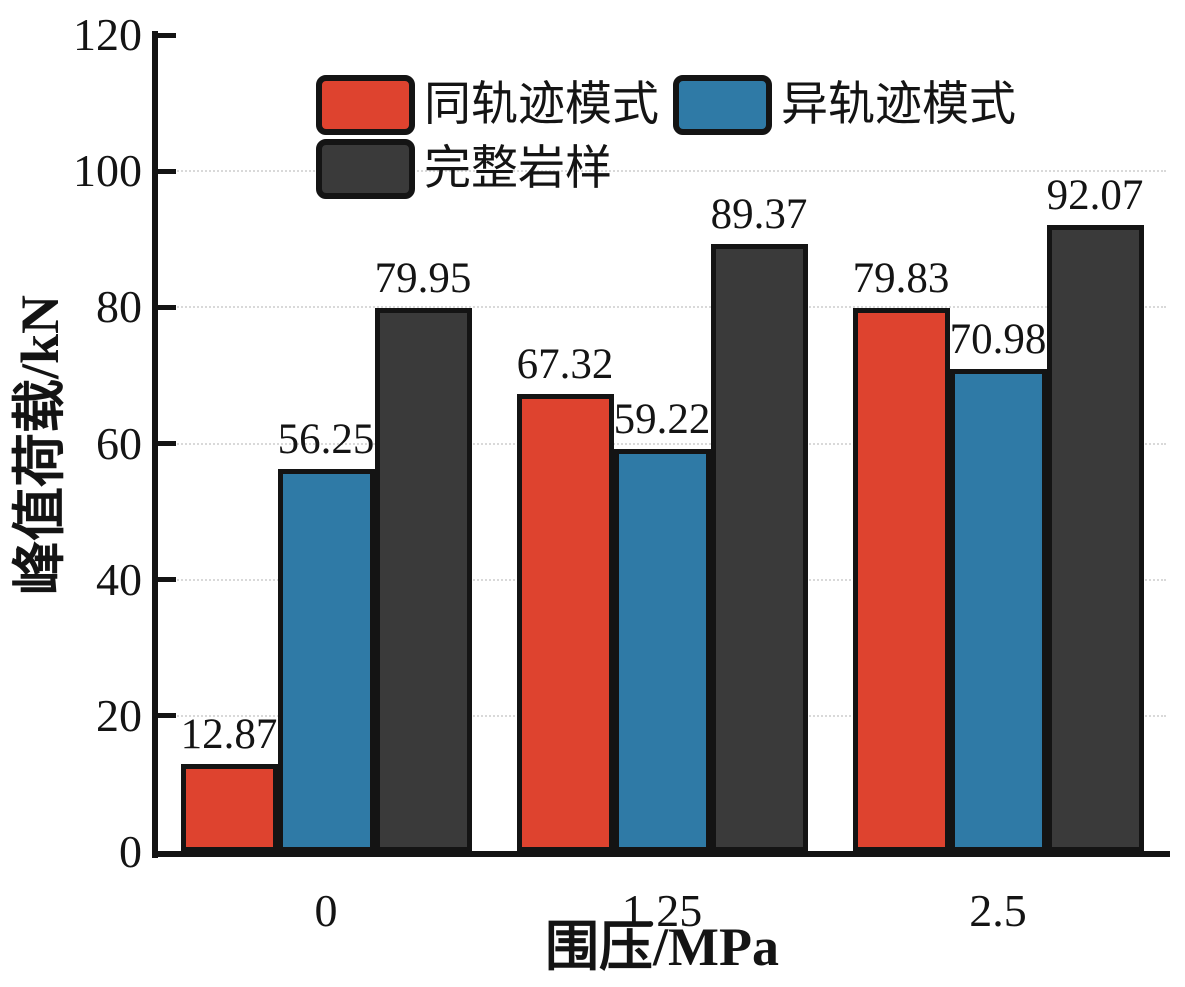  I want to click on legend-item: 同轨迹模式, so click(487, 105).